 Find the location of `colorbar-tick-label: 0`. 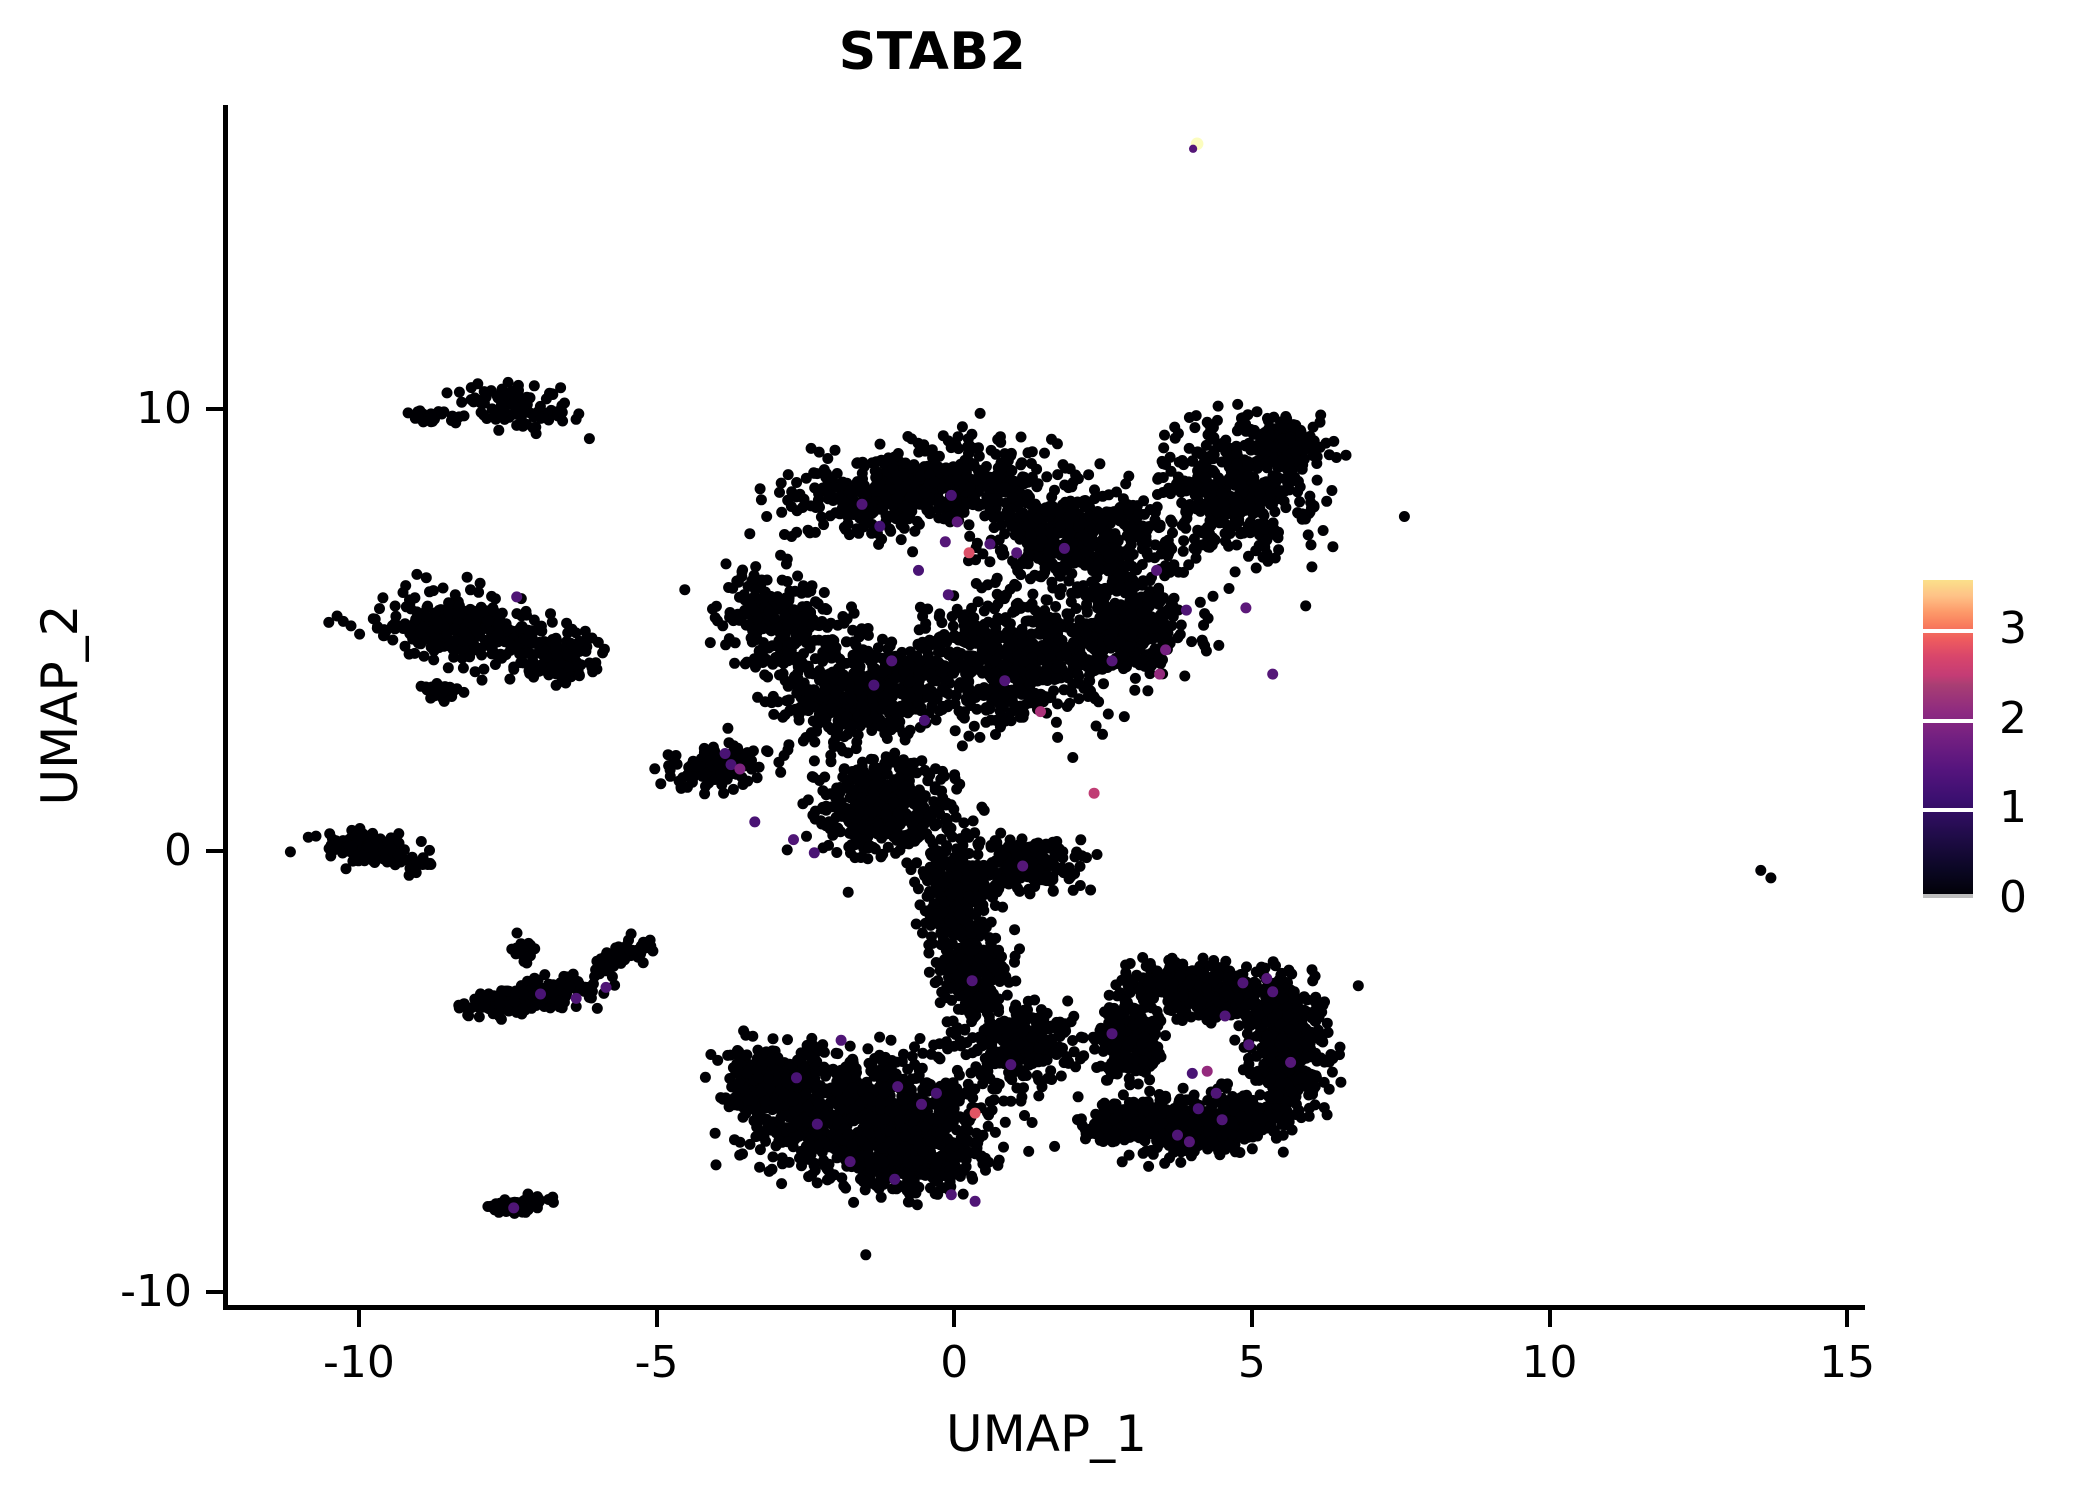

colorbar-tick-label: 0 is located at coordinates (2013, 897).